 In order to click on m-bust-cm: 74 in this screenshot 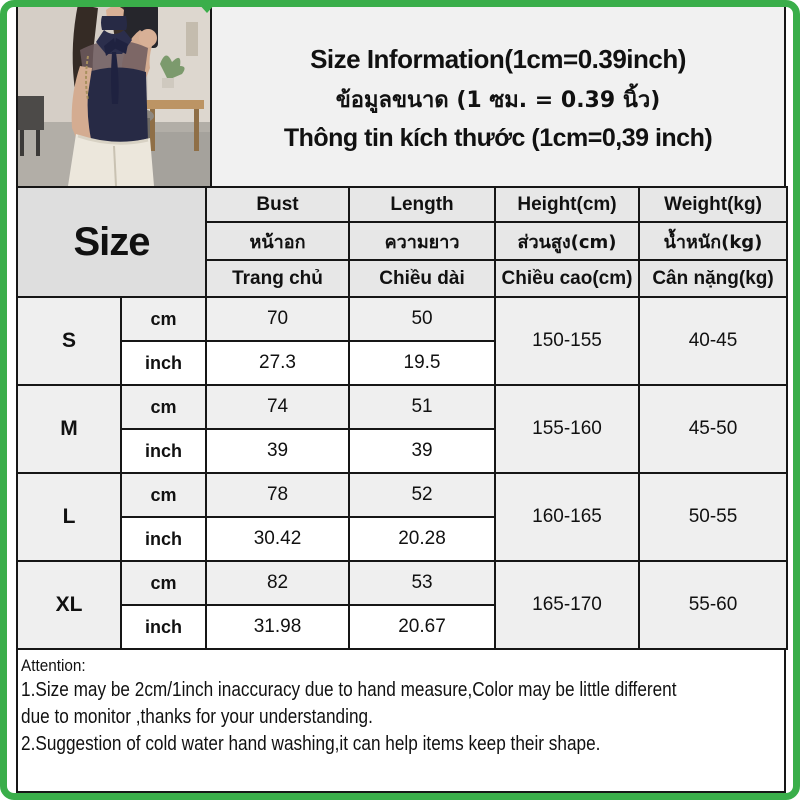, I will do `click(278, 407)`.